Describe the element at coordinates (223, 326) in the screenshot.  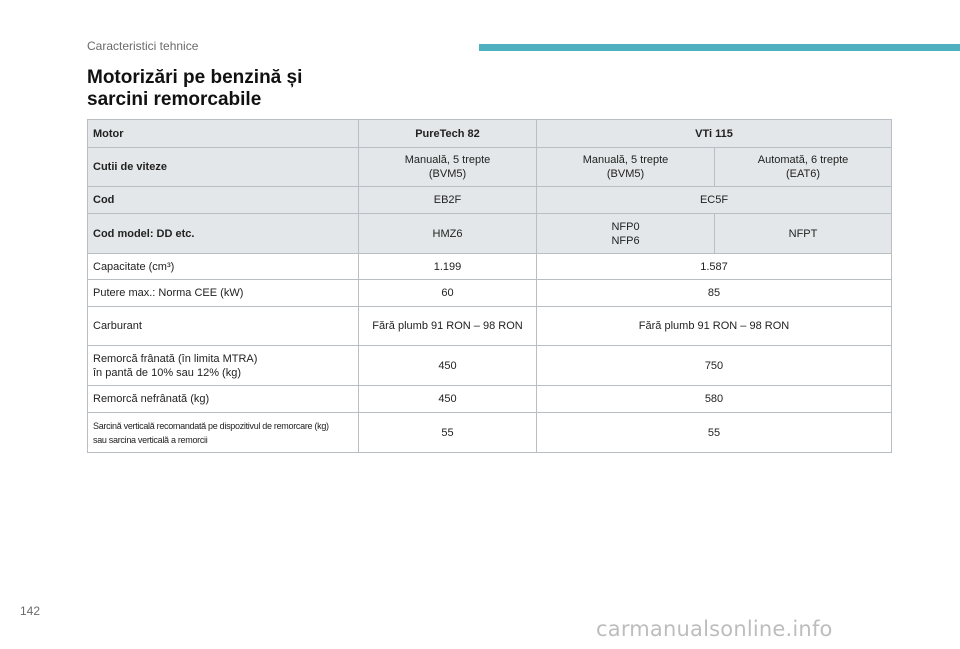
I see `row-label-fuel: Carburant` at that location.